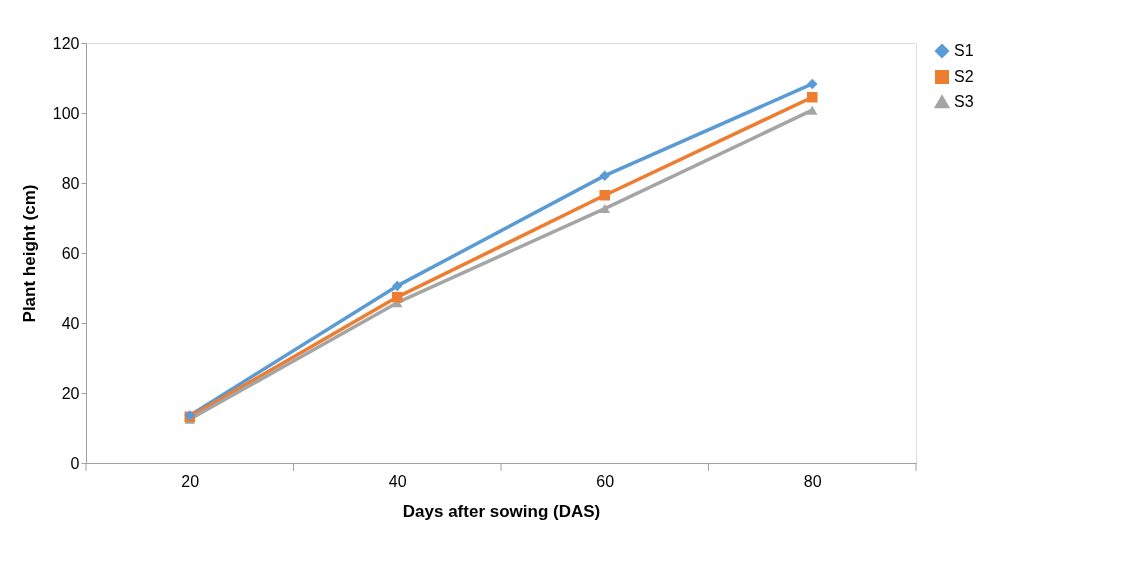 The width and height of the screenshot is (1129, 579). What do you see at coordinates (397, 481) in the screenshot?
I see `x-tick-label: 40` at bounding box center [397, 481].